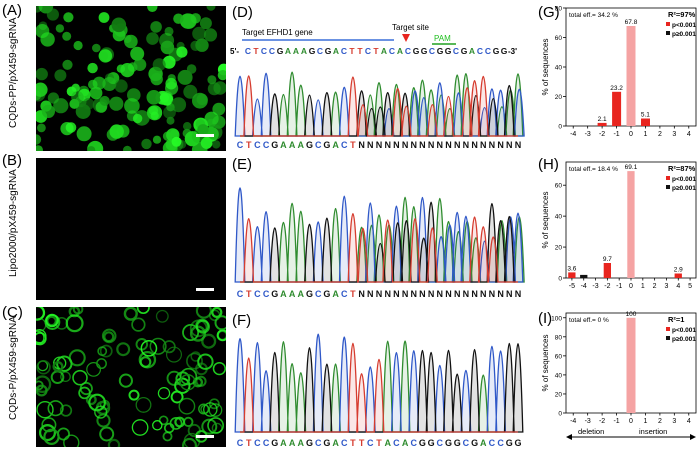 This screenshot has width=700, height=452. I want to click on x-tick-label: -4, so click(584, 286).